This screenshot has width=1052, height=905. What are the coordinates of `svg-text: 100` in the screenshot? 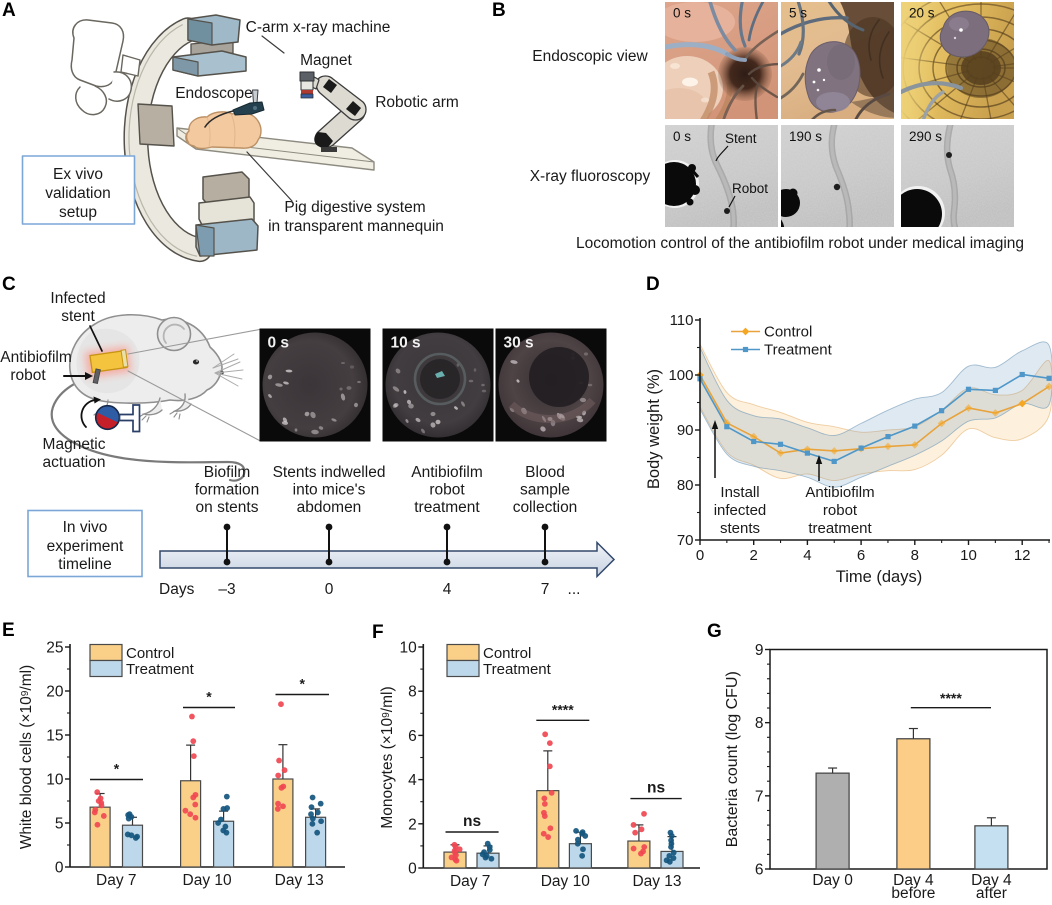 It's located at (680, 375).